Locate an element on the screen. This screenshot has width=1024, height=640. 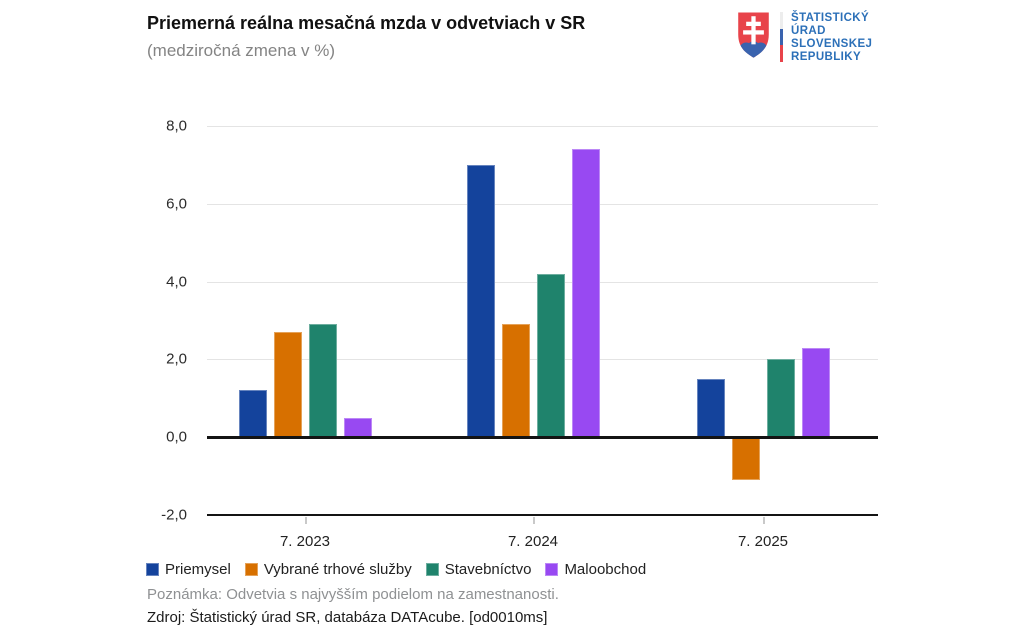
chart-subtitle: (medziročná zmena v %) is located at coordinates (241, 50).